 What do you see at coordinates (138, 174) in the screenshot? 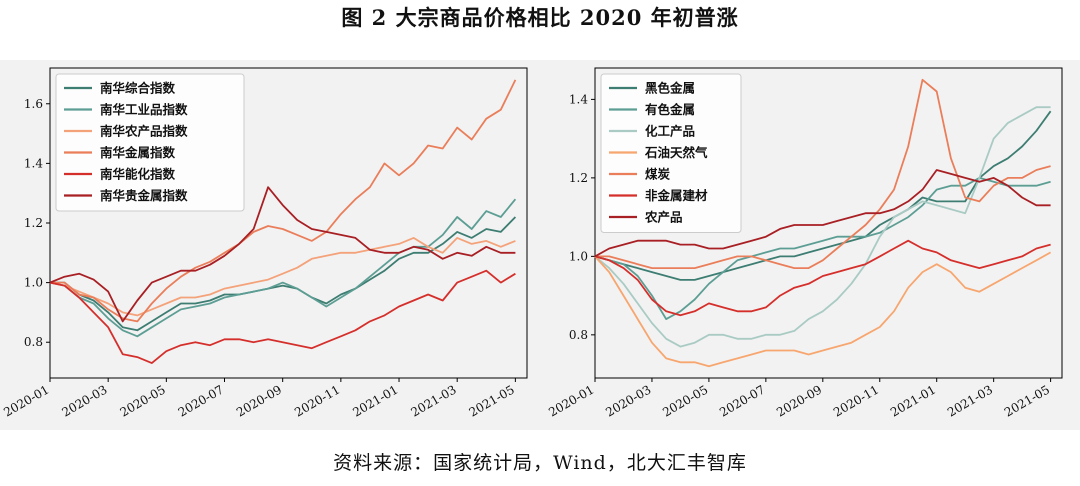
I see `legend-label: 南华能化指数` at bounding box center [138, 174].